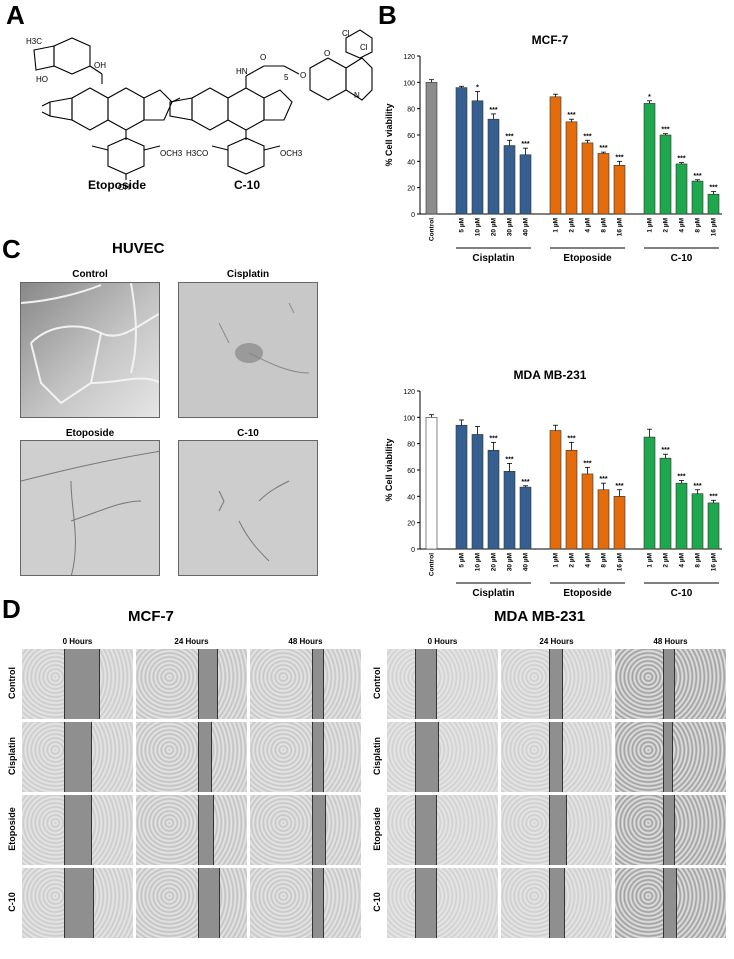 The image size is (734, 959). What do you see at coordinates (90, 350) in the screenshot?
I see `huvec-image-control` at bounding box center [90, 350].